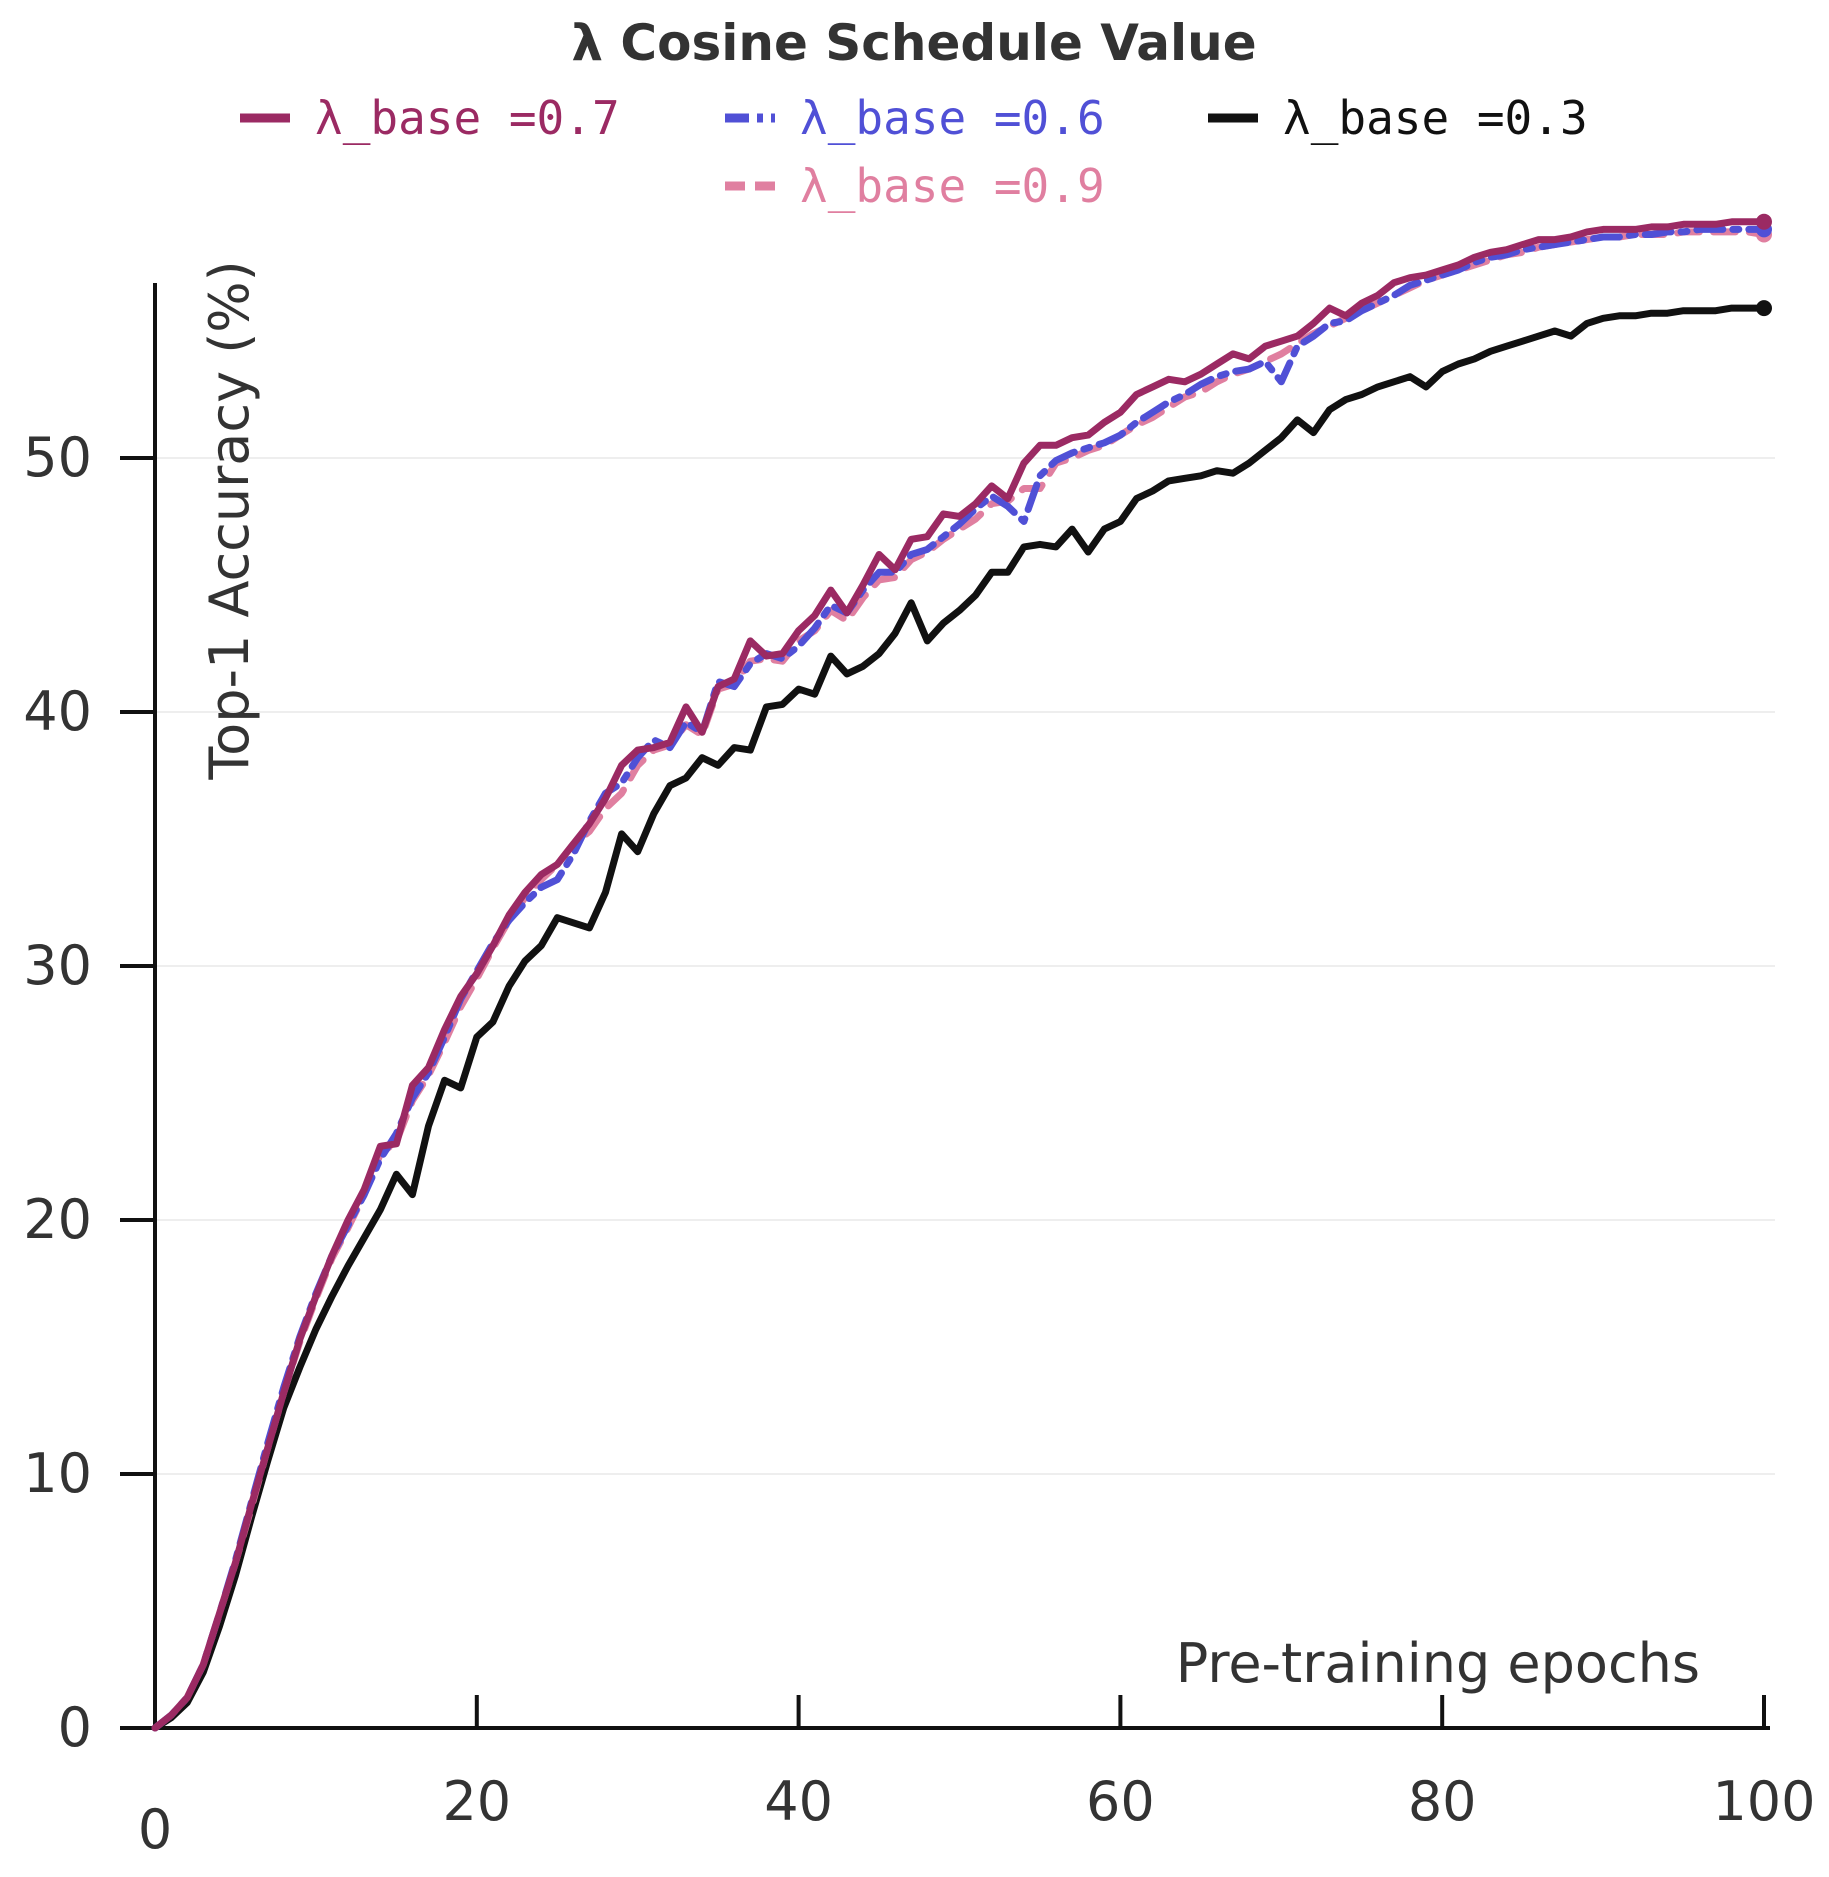 Image resolution: width=1829 pixels, height=1877 pixels. I want to click on x-tick-label-0: 0, so click(155, 1829).